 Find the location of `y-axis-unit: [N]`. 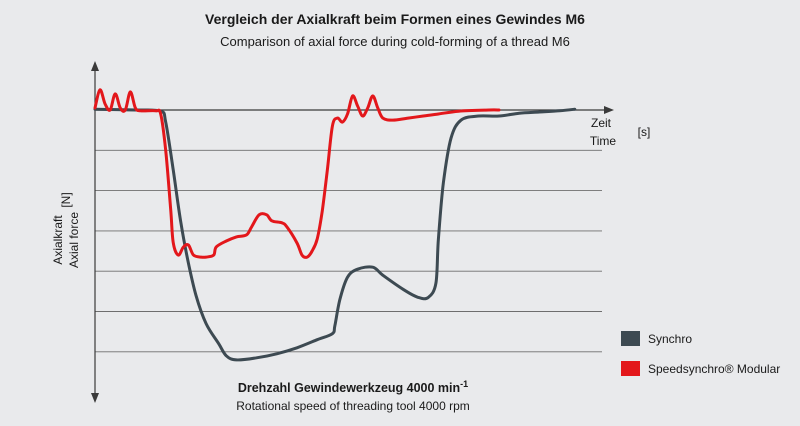

y-axis-unit: [N] is located at coordinates (66, 199).